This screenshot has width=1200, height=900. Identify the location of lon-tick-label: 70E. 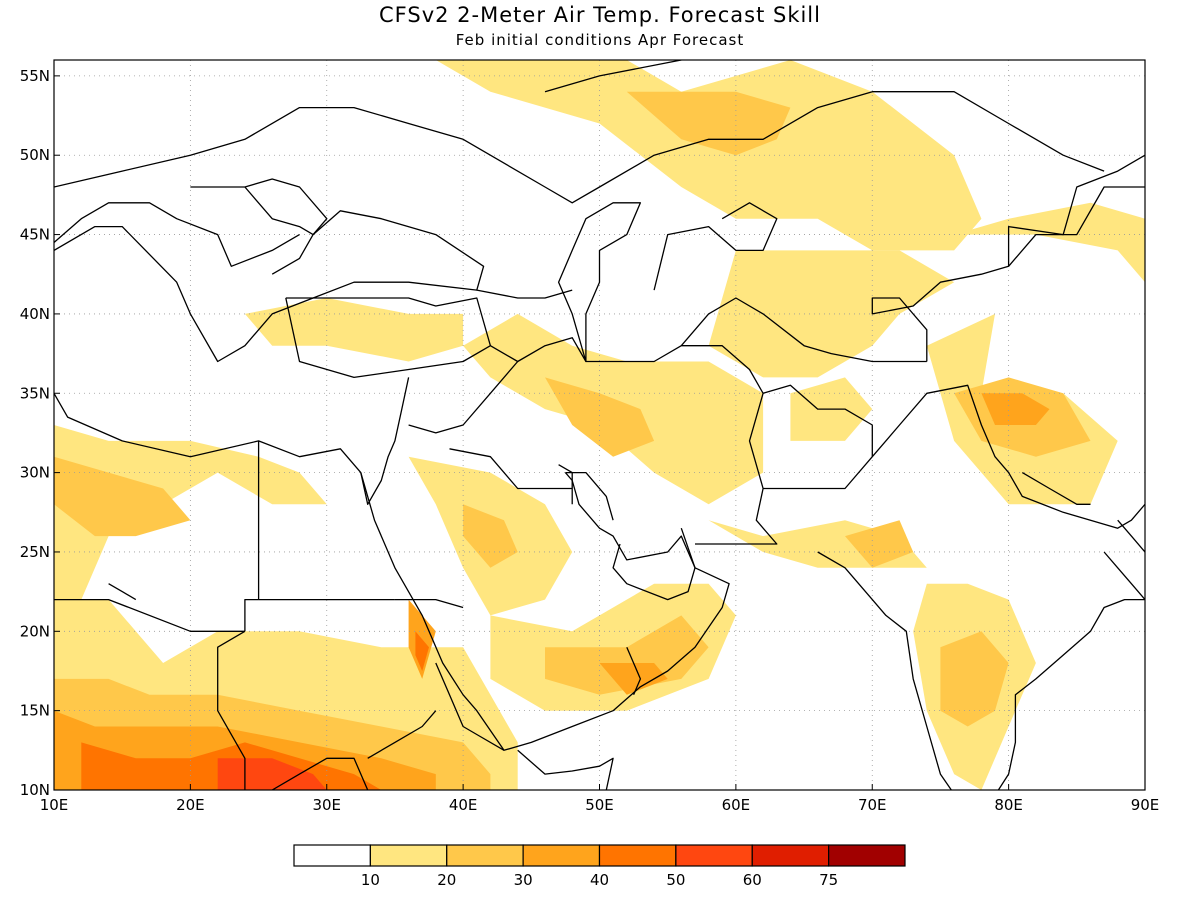
(872, 805).